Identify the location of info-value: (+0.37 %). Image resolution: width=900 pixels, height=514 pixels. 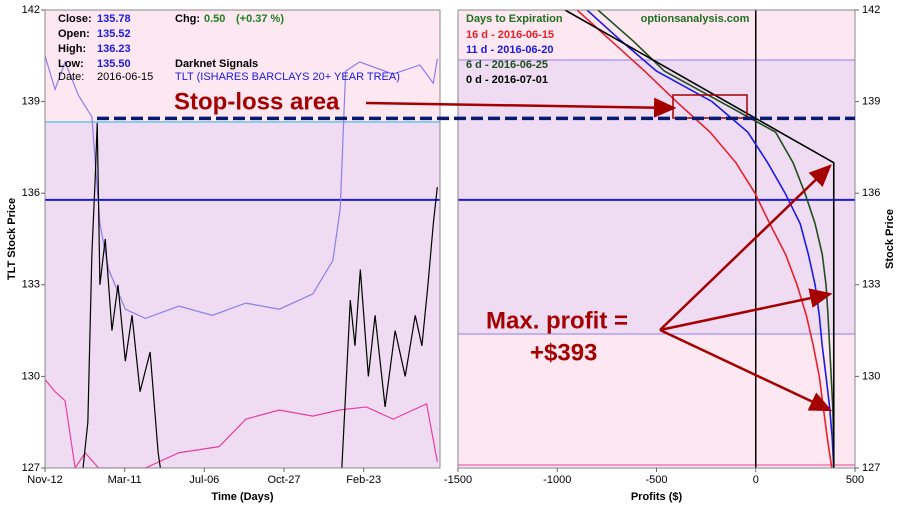
(260, 19).